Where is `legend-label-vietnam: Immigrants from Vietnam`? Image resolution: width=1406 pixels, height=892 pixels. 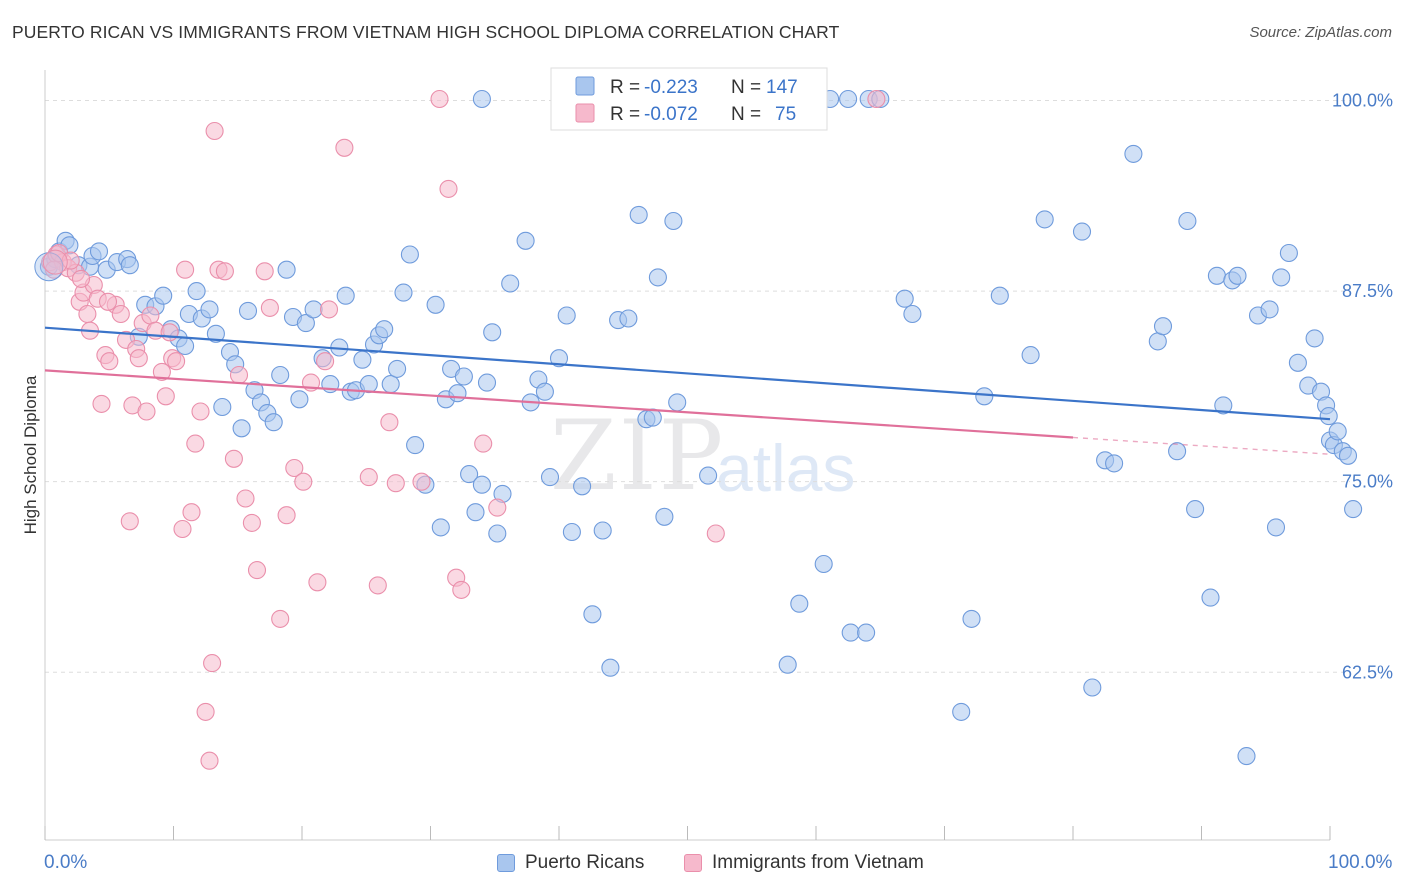
legend-label-vietnam: Immigrants from Vietnam is located at coordinates (818, 862).